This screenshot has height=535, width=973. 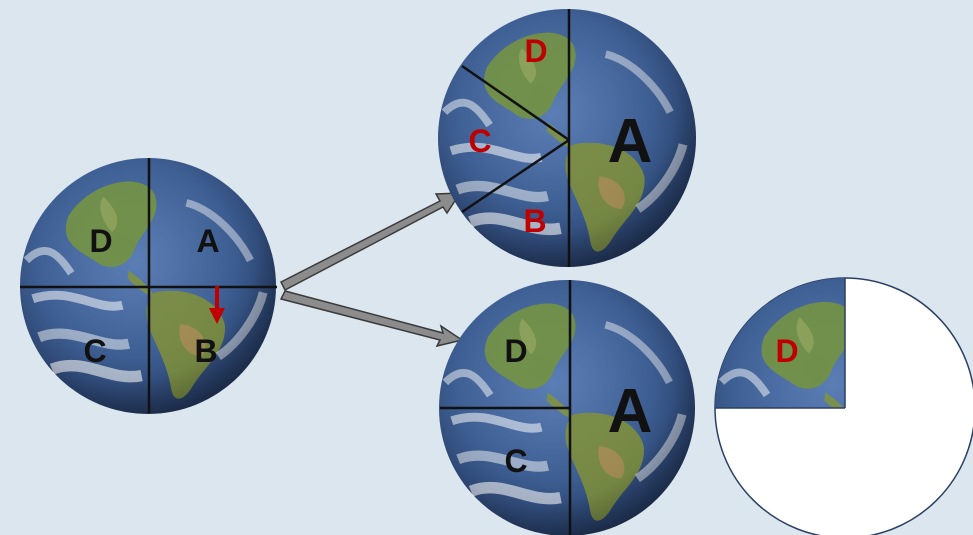 I want to click on partial-disc: D, so click(x=843, y=406).